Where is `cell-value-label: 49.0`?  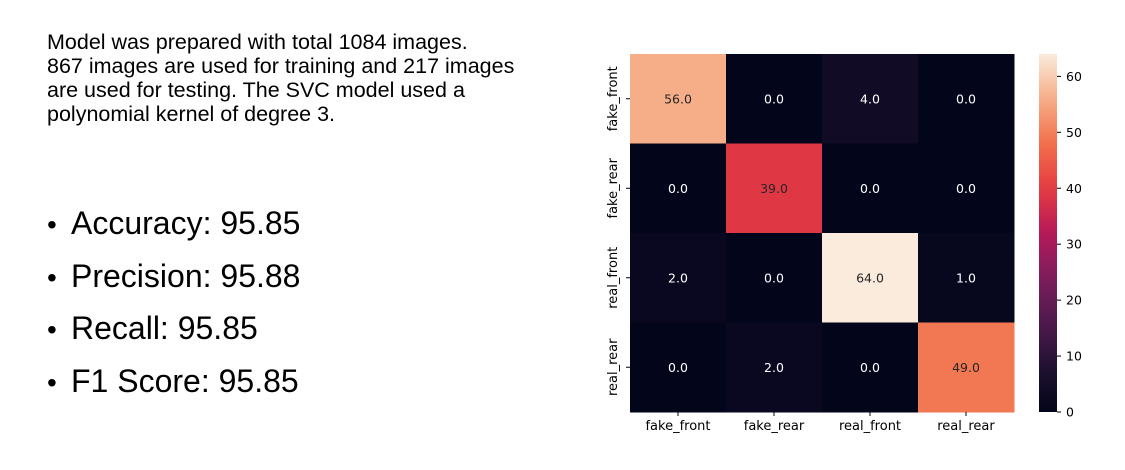
cell-value-label: 49.0 is located at coordinates (966, 367).